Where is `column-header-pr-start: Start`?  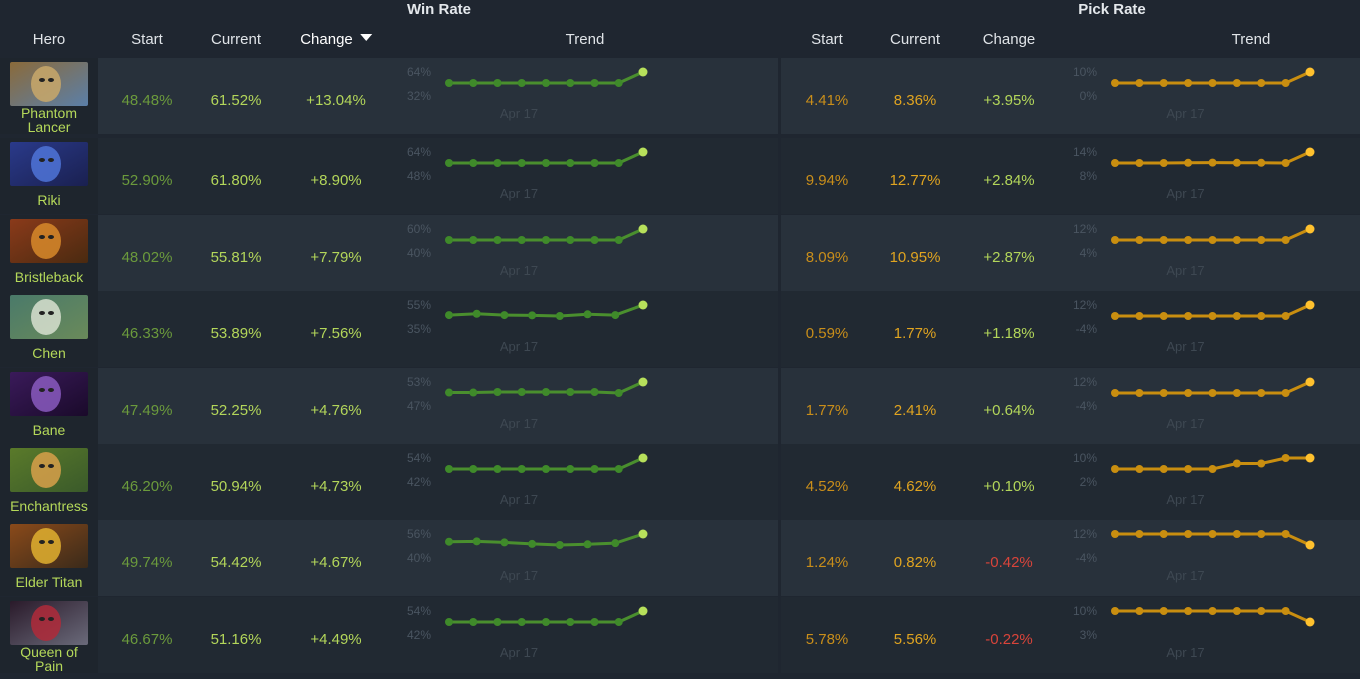
column-header-pr-start: Start is located at coordinates (827, 39).